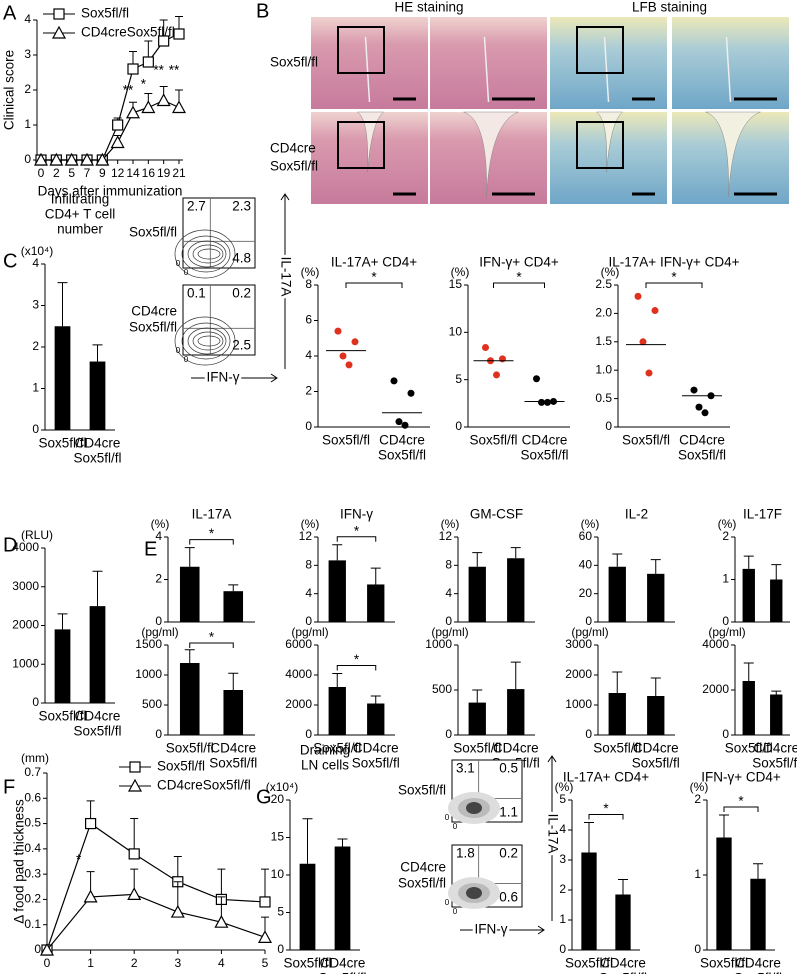  I want to click on x-axis-label: IFN-γ, so click(491, 929).